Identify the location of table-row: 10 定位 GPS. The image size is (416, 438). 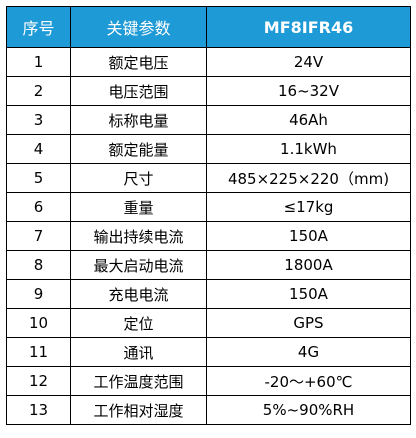
(208, 323).